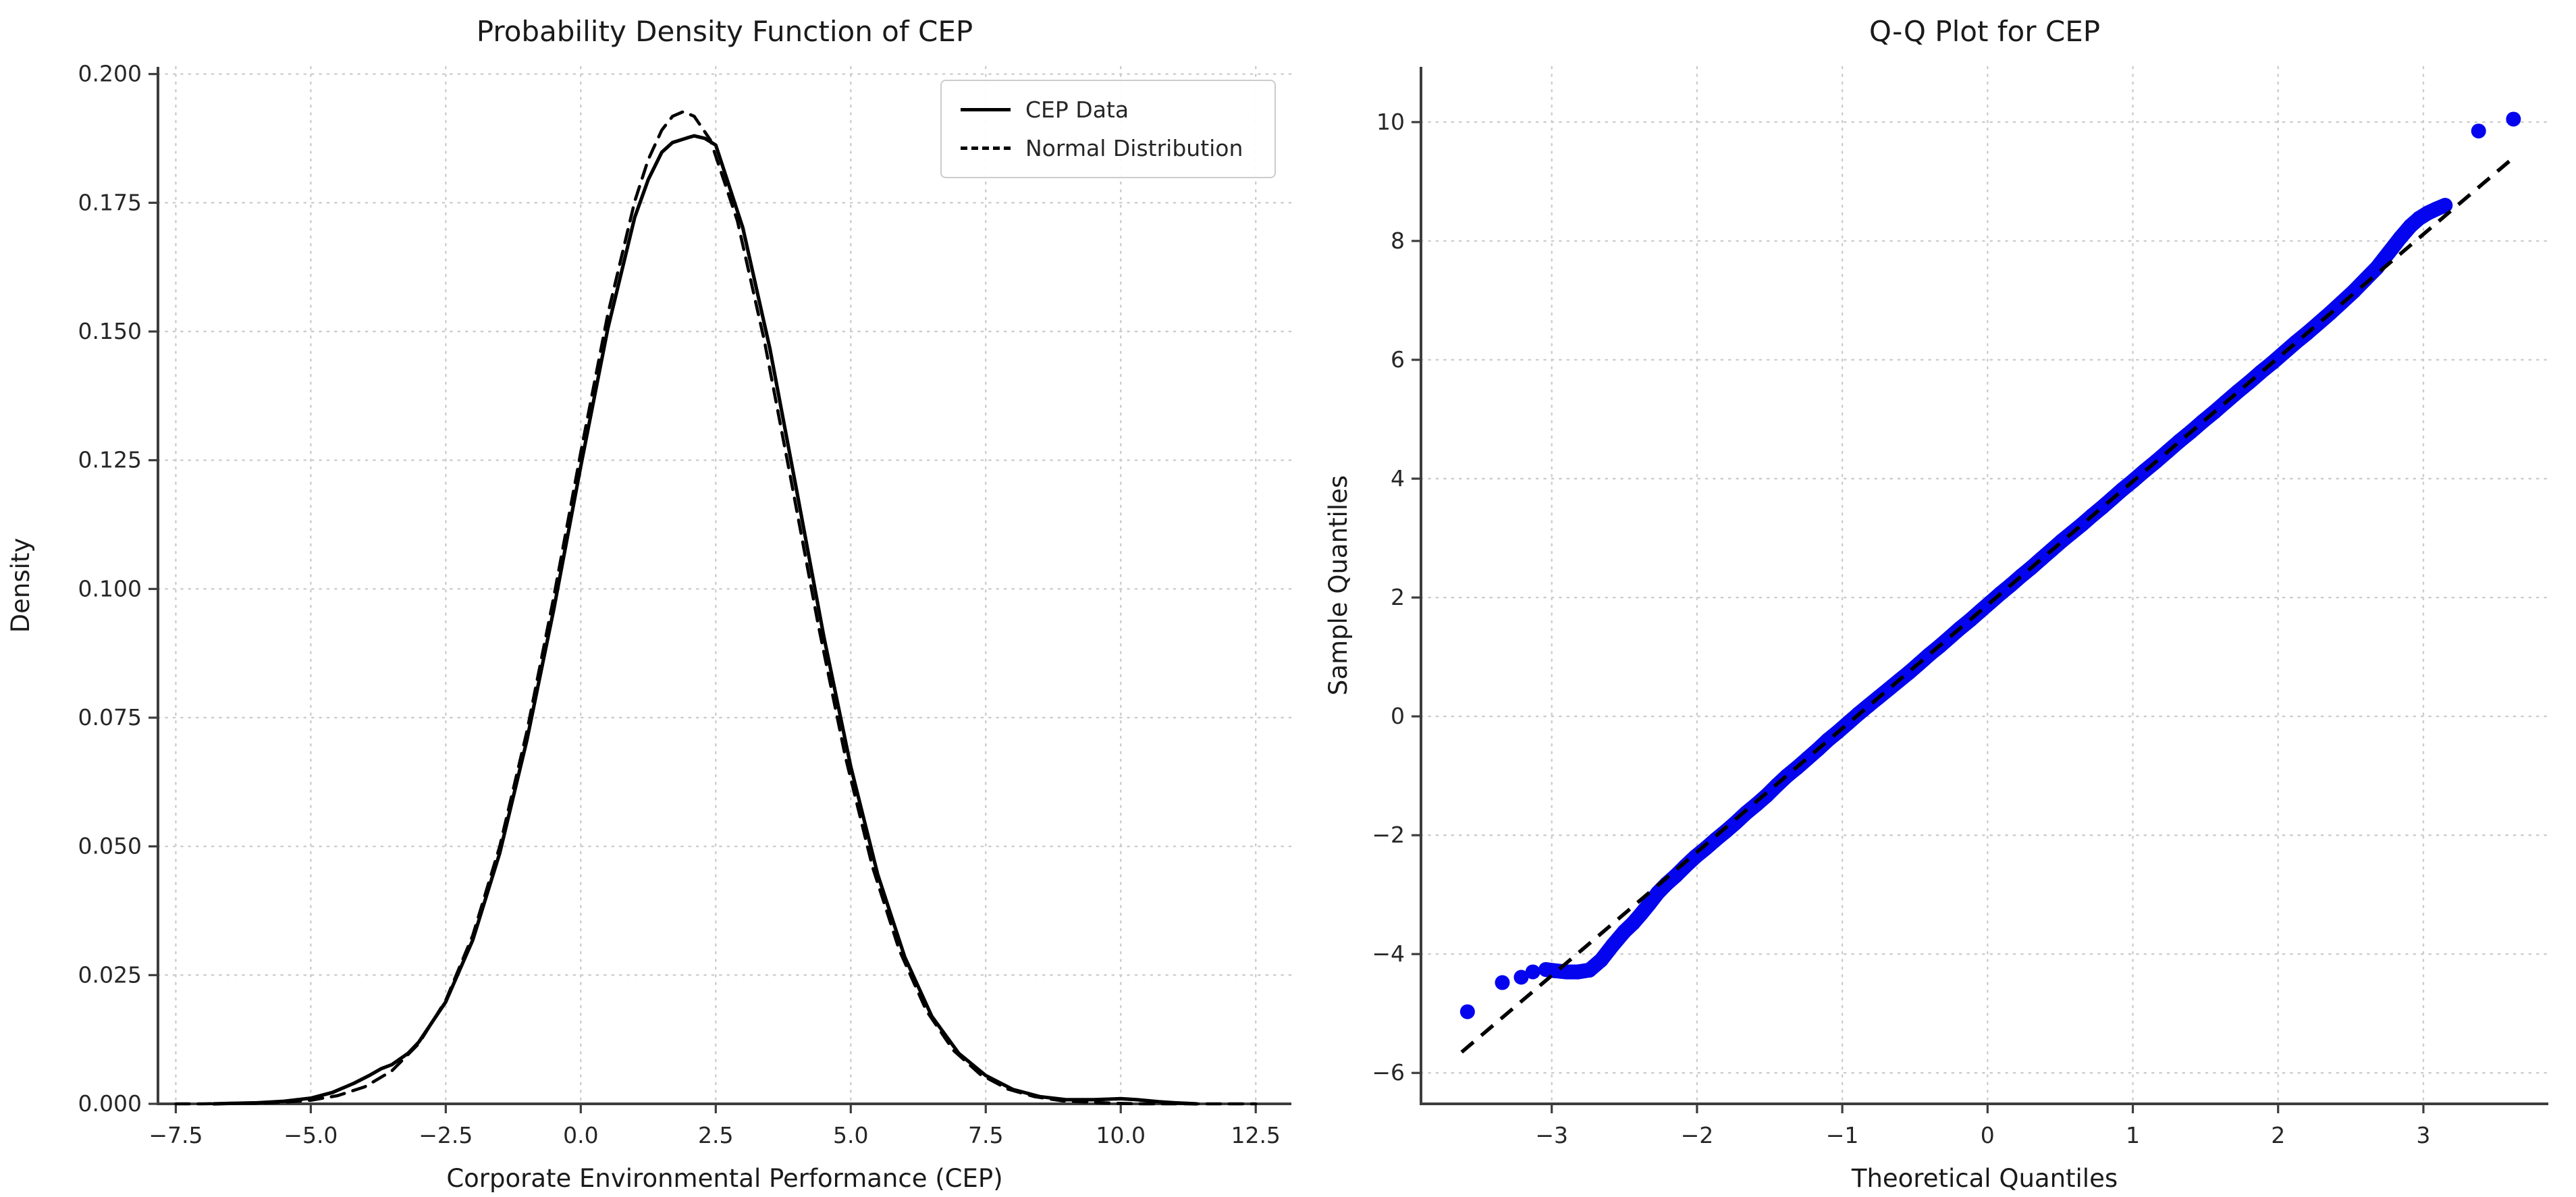  Describe the element at coordinates (2423, 1135) in the screenshot. I see `x-tick-label: 3` at that location.